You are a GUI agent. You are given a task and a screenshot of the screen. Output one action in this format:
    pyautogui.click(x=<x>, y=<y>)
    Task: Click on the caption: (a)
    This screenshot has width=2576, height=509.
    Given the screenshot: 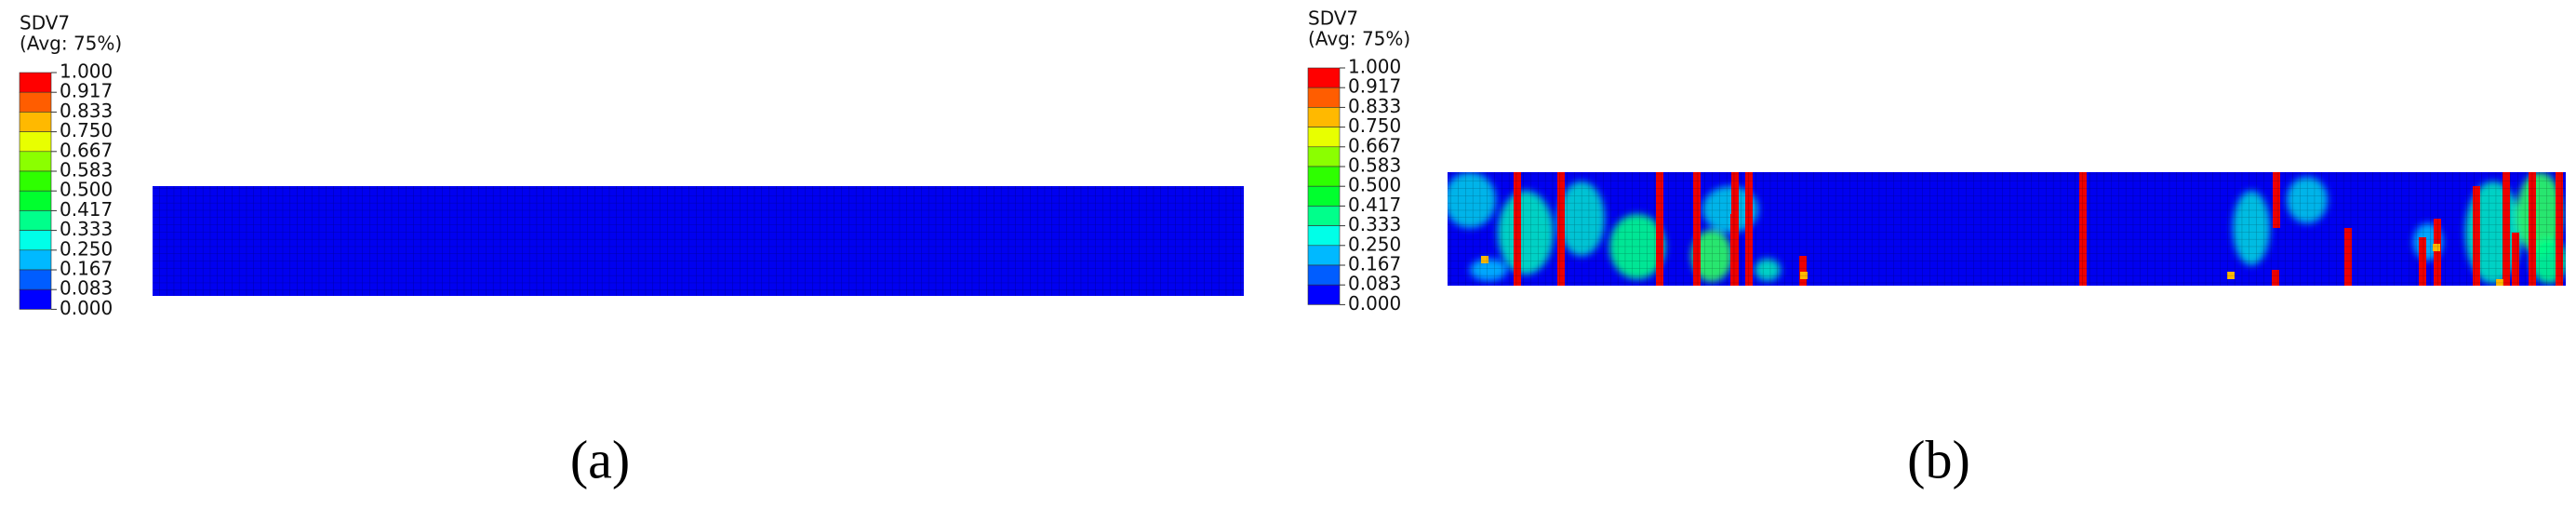 What is the action you would take?
    pyautogui.click(x=600, y=459)
    